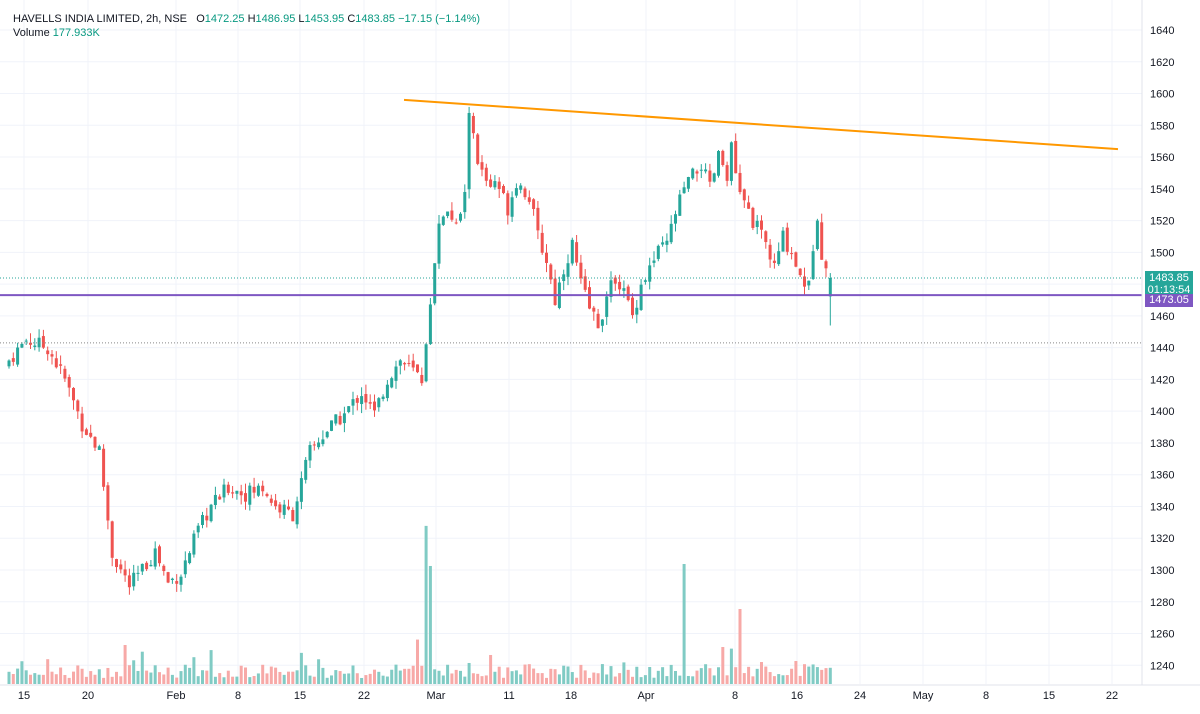 This screenshot has height=714, width=1200. What do you see at coordinates (301, 19) in the screenshot?
I see `legend-low-label: L` at bounding box center [301, 19].